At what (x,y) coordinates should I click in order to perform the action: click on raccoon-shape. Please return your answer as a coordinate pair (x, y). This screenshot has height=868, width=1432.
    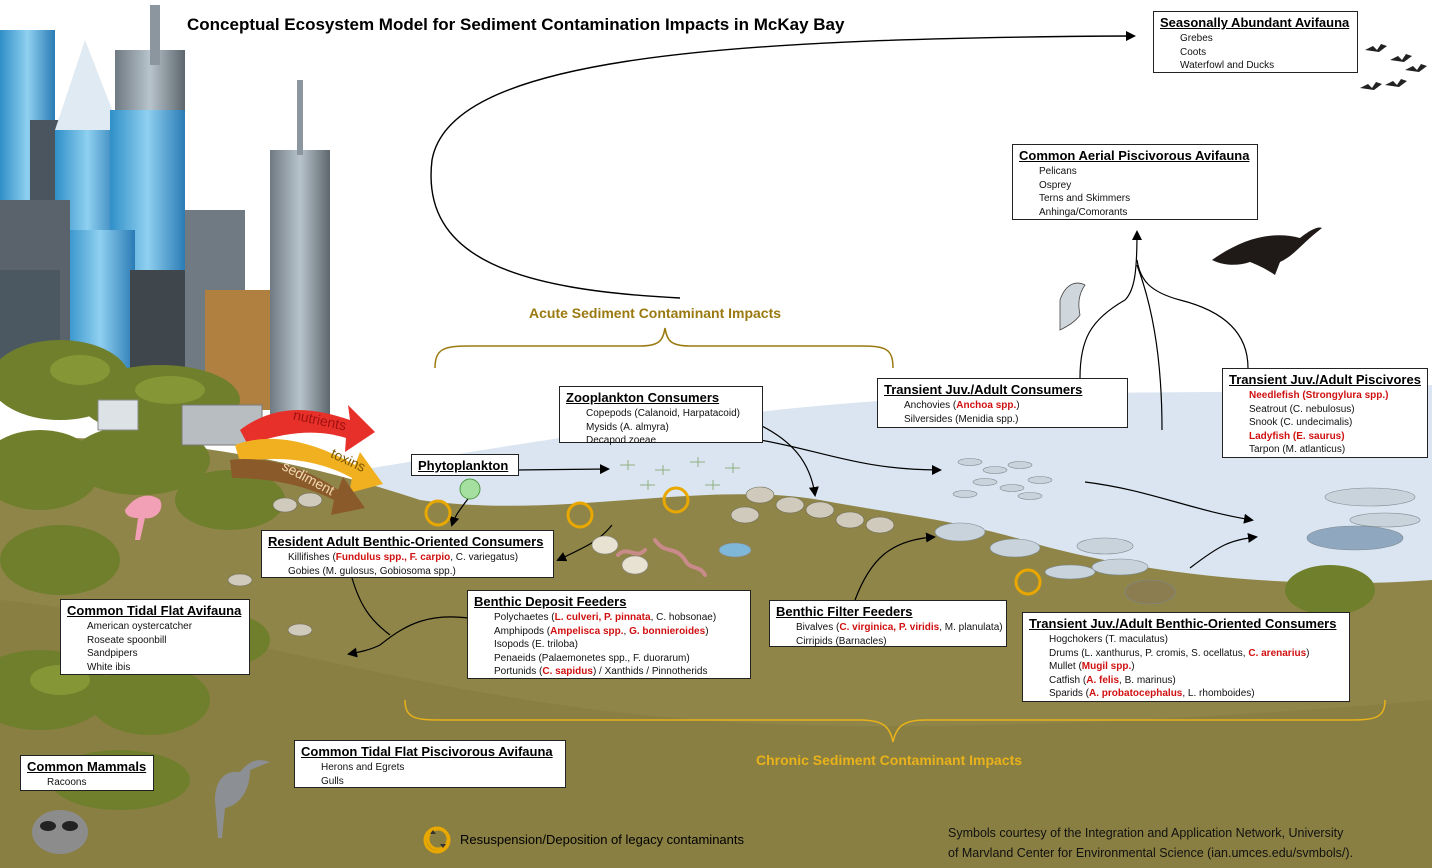
    Looking at the image, I should click on (60, 832).